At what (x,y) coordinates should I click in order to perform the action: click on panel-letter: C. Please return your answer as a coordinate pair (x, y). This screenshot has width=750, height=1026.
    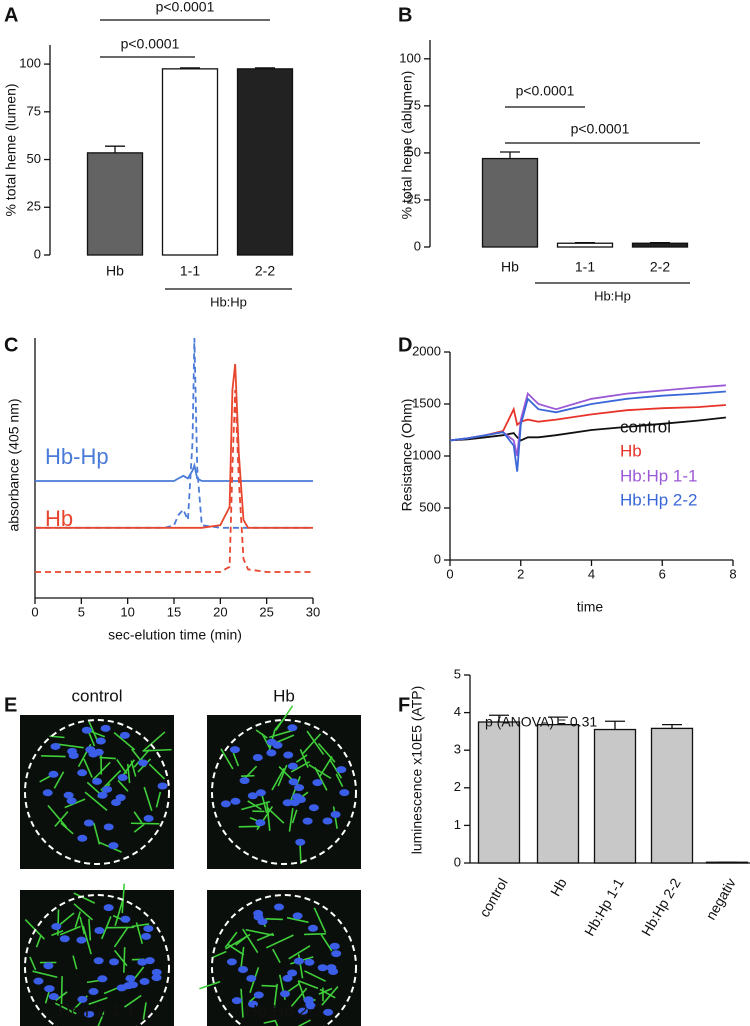
    Looking at the image, I should click on (11, 345).